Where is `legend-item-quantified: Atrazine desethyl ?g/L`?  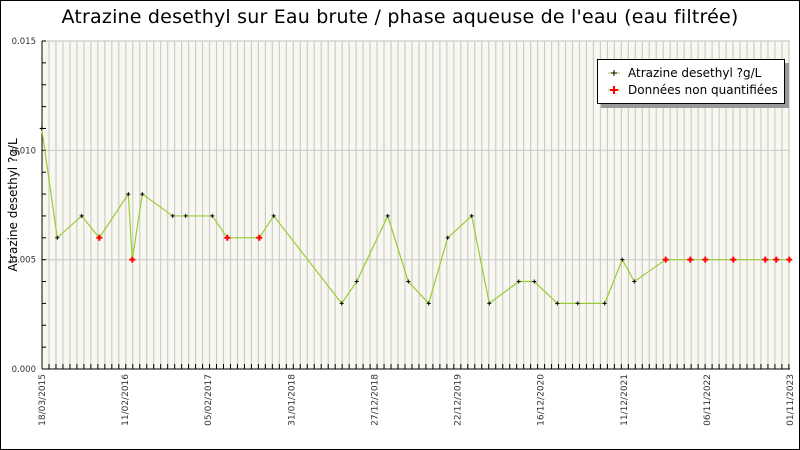 legend-item-quantified: Atrazine desethyl ?g/L is located at coordinates (683, 73).